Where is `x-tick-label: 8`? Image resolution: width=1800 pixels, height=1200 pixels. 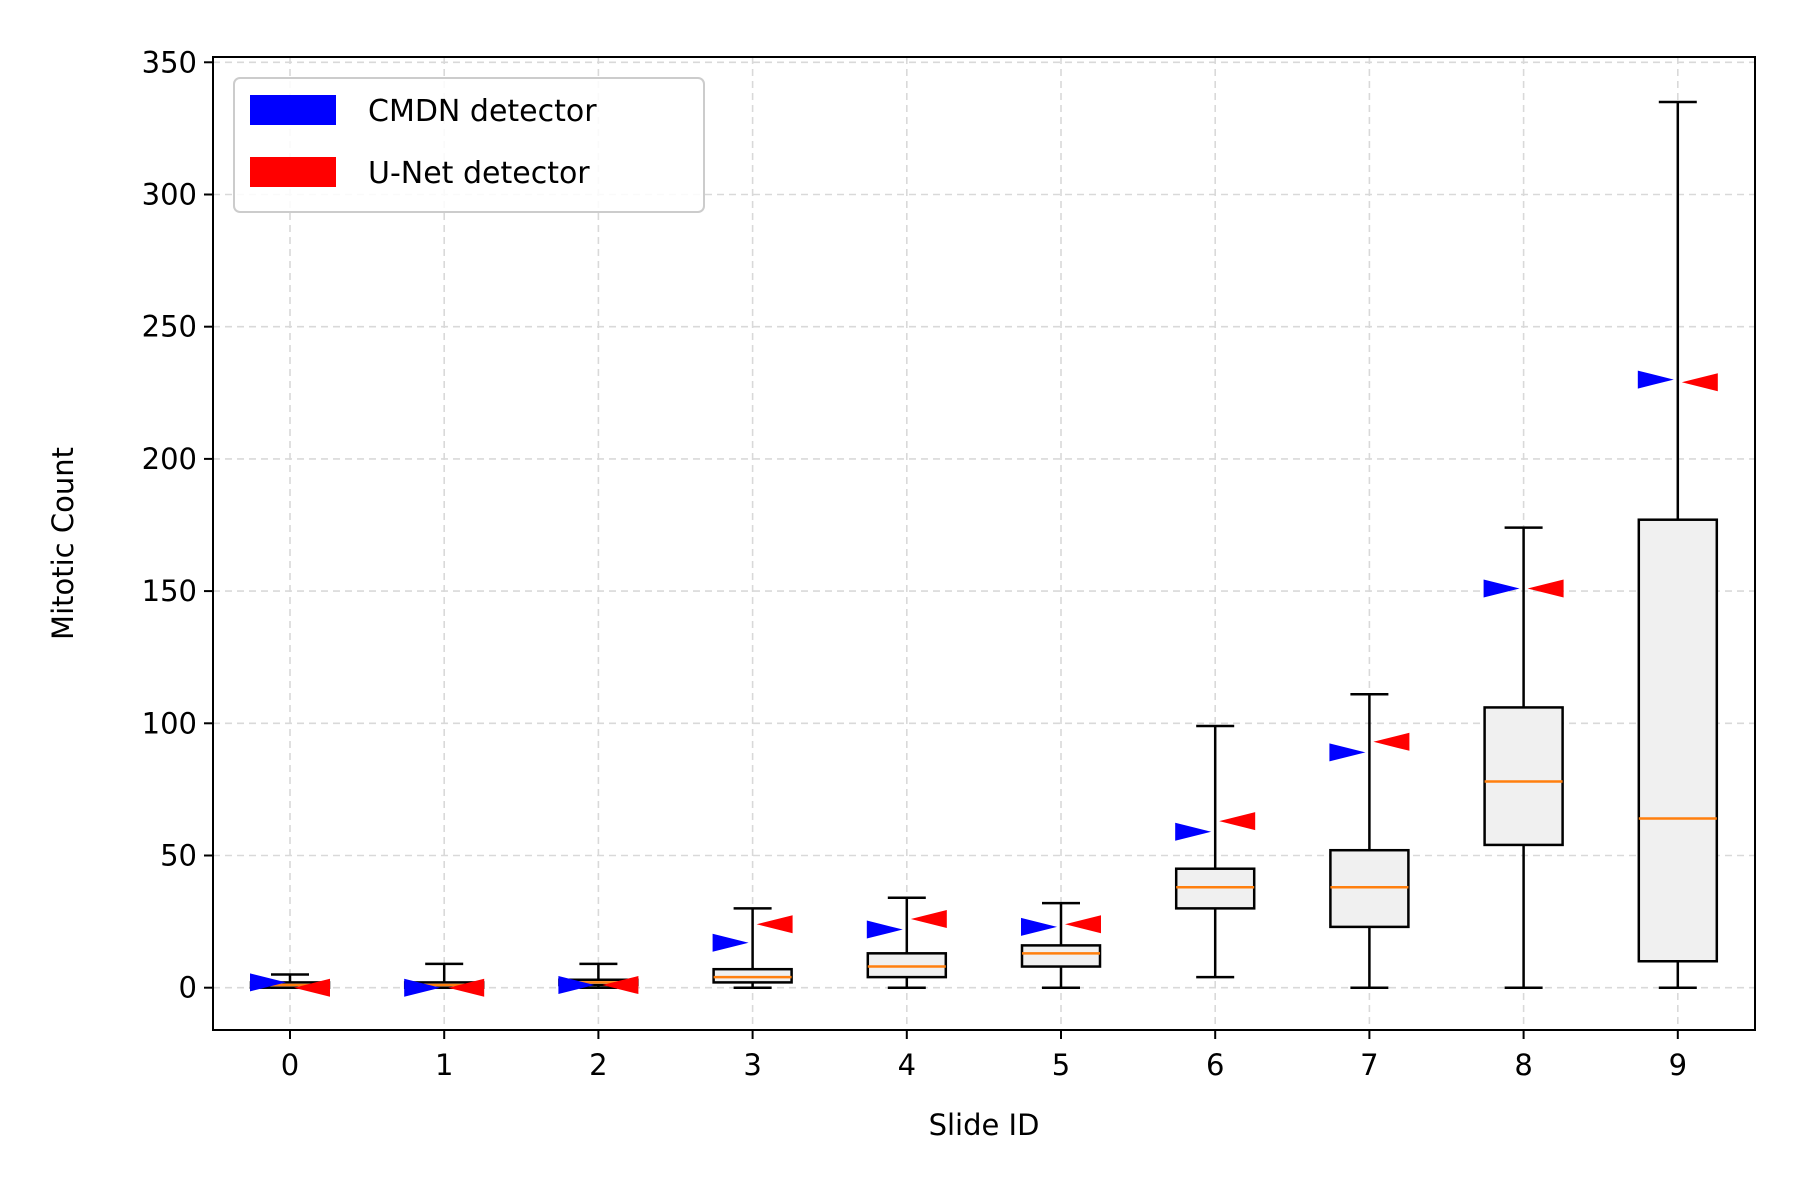 x-tick-label: 8 is located at coordinates (1523, 1065).